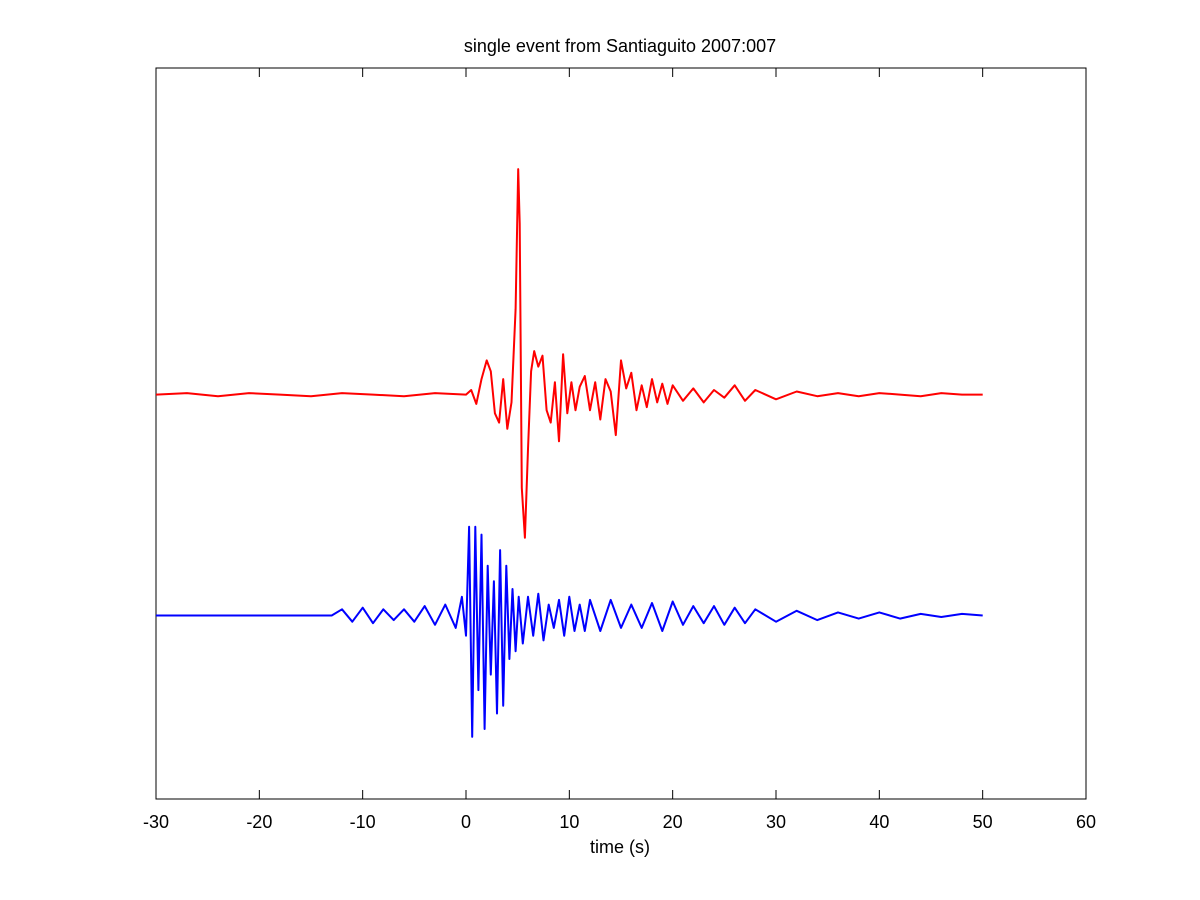 This screenshot has width=1200, height=900. What do you see at coordinates (673, 822) in the screenshot?
I see `x-tick-label: 20` at bounding box center [673, 822].